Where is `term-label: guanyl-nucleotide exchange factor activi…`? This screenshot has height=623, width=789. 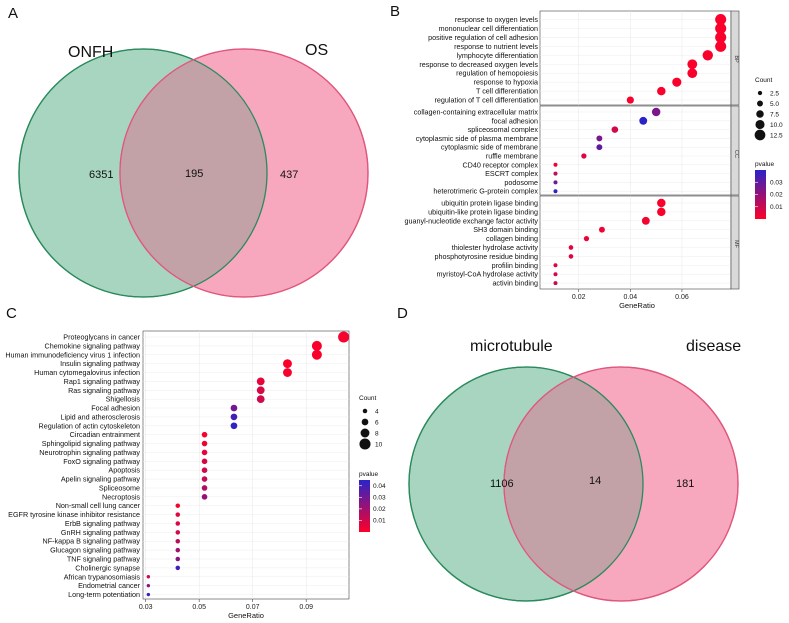
term-label: guanyl-nucleotide exchange factor activi… is located at coordinates (472, 220).